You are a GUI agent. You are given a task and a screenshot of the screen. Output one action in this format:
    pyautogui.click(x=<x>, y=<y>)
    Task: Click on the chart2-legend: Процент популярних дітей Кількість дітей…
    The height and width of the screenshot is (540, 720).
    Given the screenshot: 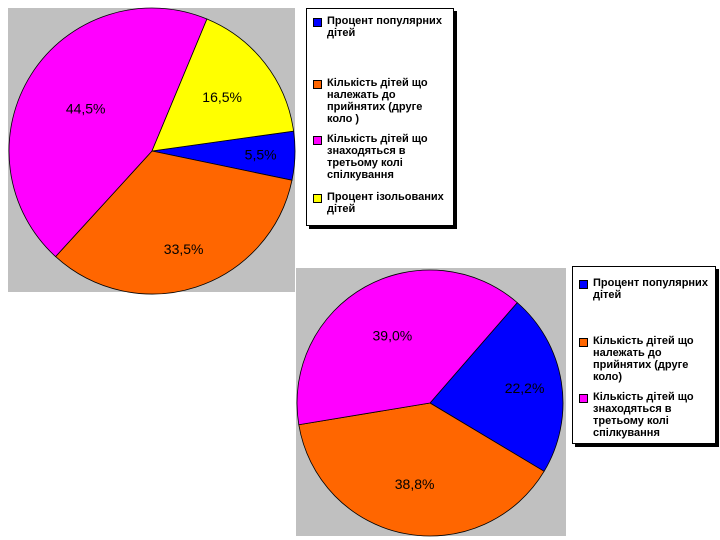 What is the action you would take?
    pyautogui.click(x=644, y=355)
    